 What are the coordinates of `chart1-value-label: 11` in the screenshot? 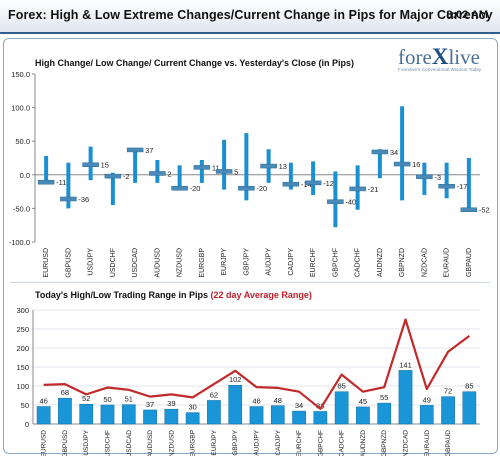 It's located at (216, 167).